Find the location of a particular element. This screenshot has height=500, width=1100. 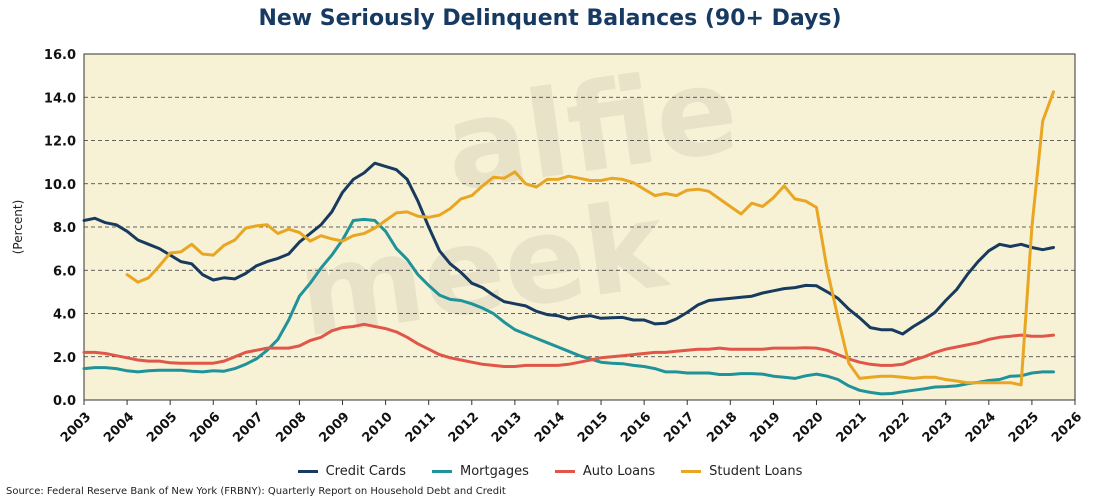

legend-item-student-loans: Student Loans is located at coordinates (741, 471).